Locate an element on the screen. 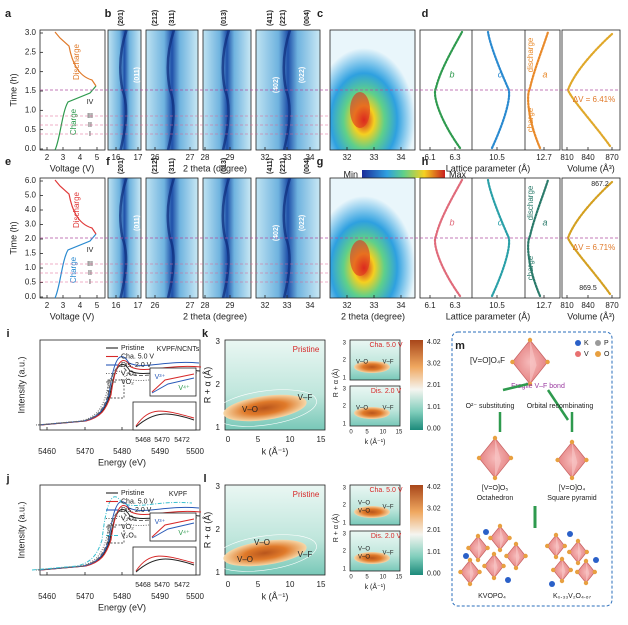  label: Voltage (V) is located at coordinates (72, 168).